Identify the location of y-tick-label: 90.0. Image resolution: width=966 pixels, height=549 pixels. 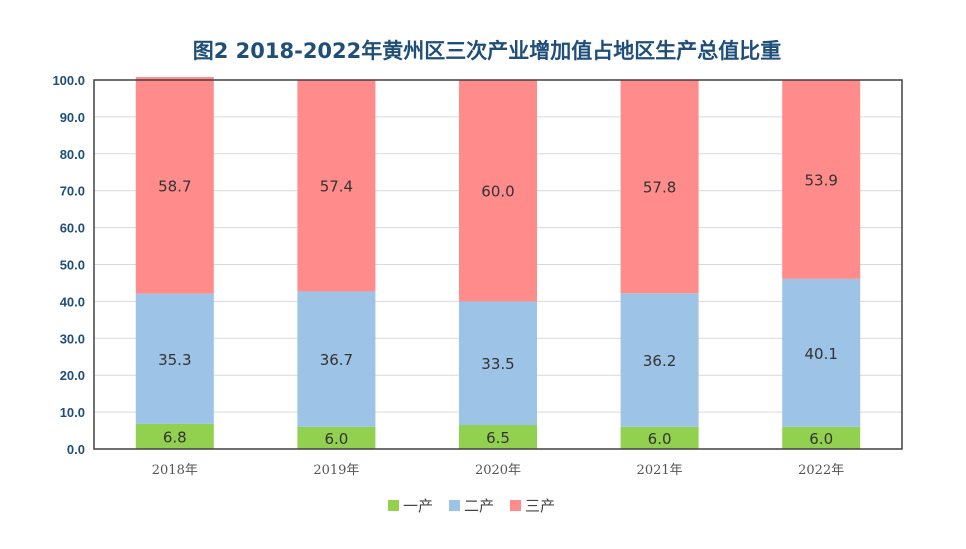
(72, 117).